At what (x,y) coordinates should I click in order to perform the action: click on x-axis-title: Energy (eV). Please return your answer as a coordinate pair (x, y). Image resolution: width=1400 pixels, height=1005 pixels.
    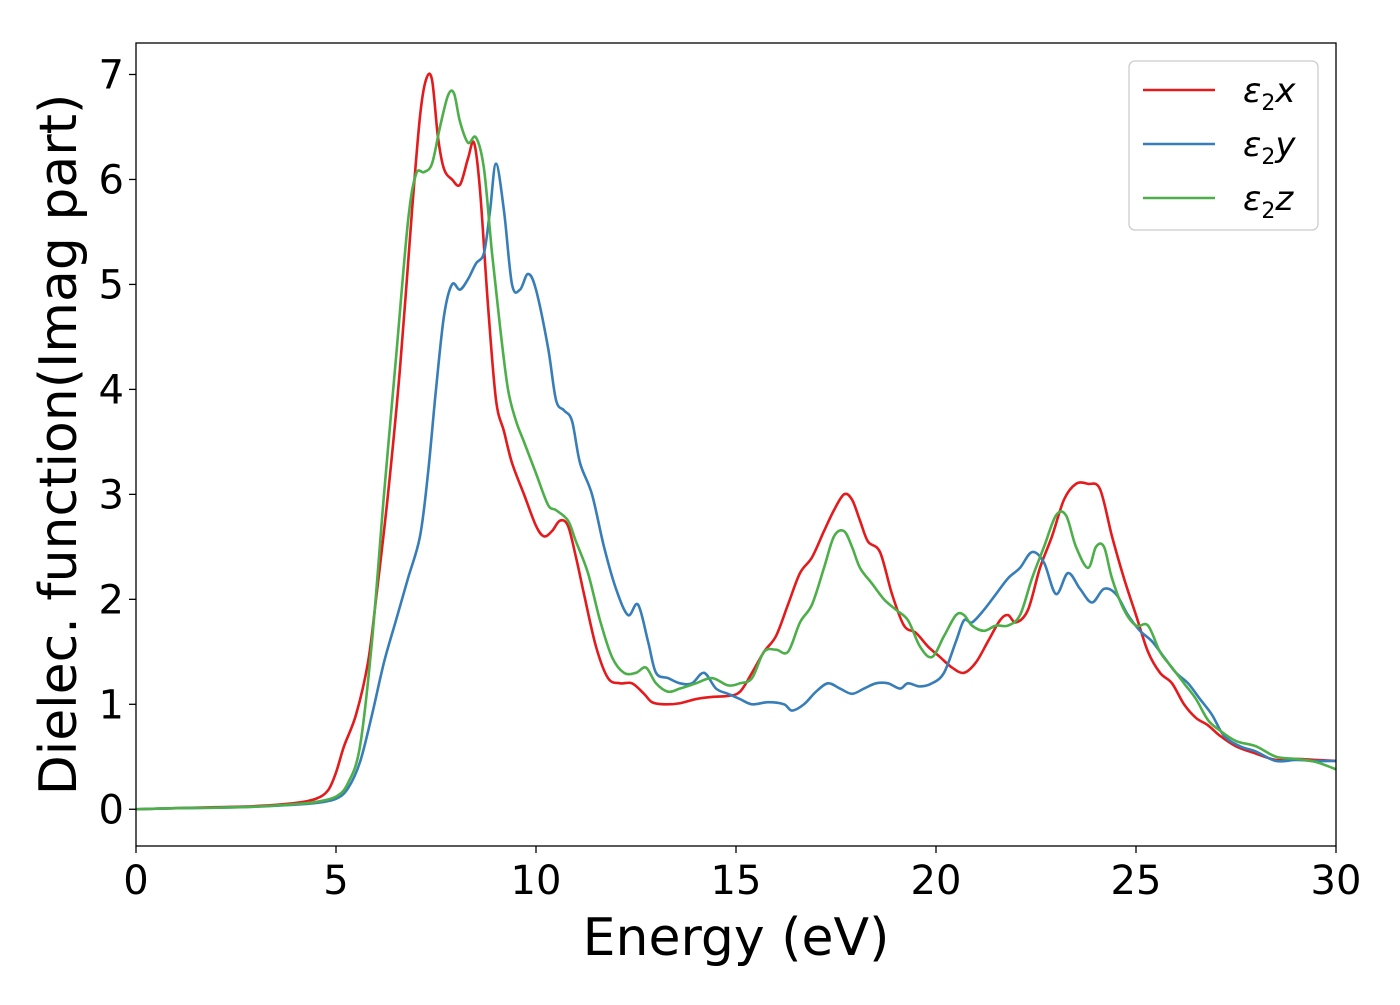
    Looking at the image, I should click on (736, 938).